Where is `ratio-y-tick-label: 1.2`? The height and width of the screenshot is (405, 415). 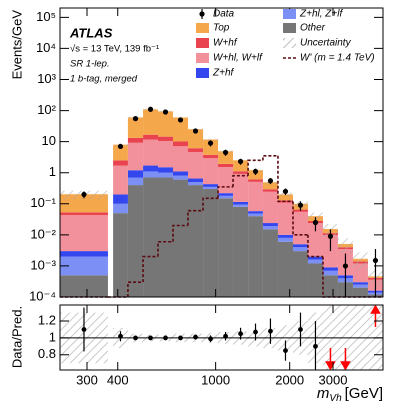 ratio-y-tick-label: 1.2 is located at coordinates (47, 319).